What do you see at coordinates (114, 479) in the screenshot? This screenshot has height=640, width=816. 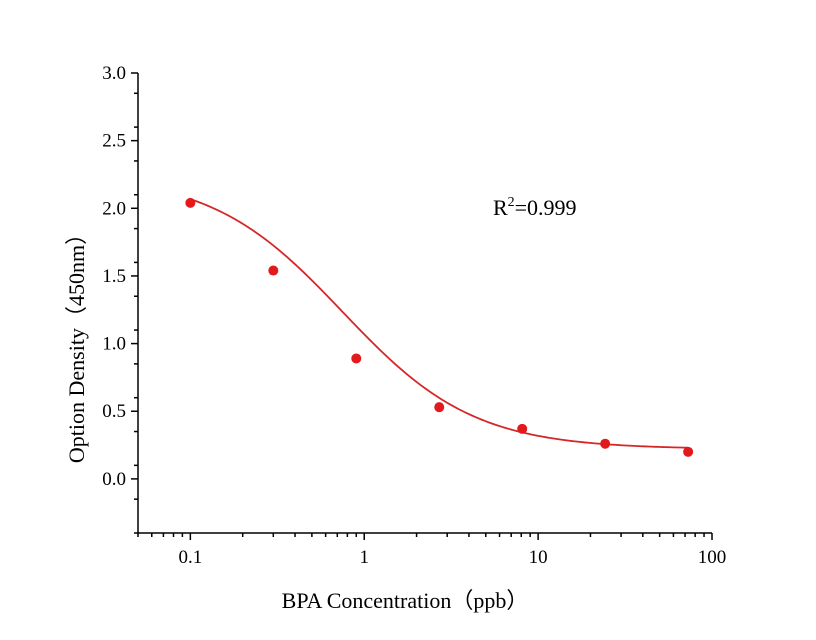 I see `y-tick-label: 0.0` at bounding box center [114, 479].